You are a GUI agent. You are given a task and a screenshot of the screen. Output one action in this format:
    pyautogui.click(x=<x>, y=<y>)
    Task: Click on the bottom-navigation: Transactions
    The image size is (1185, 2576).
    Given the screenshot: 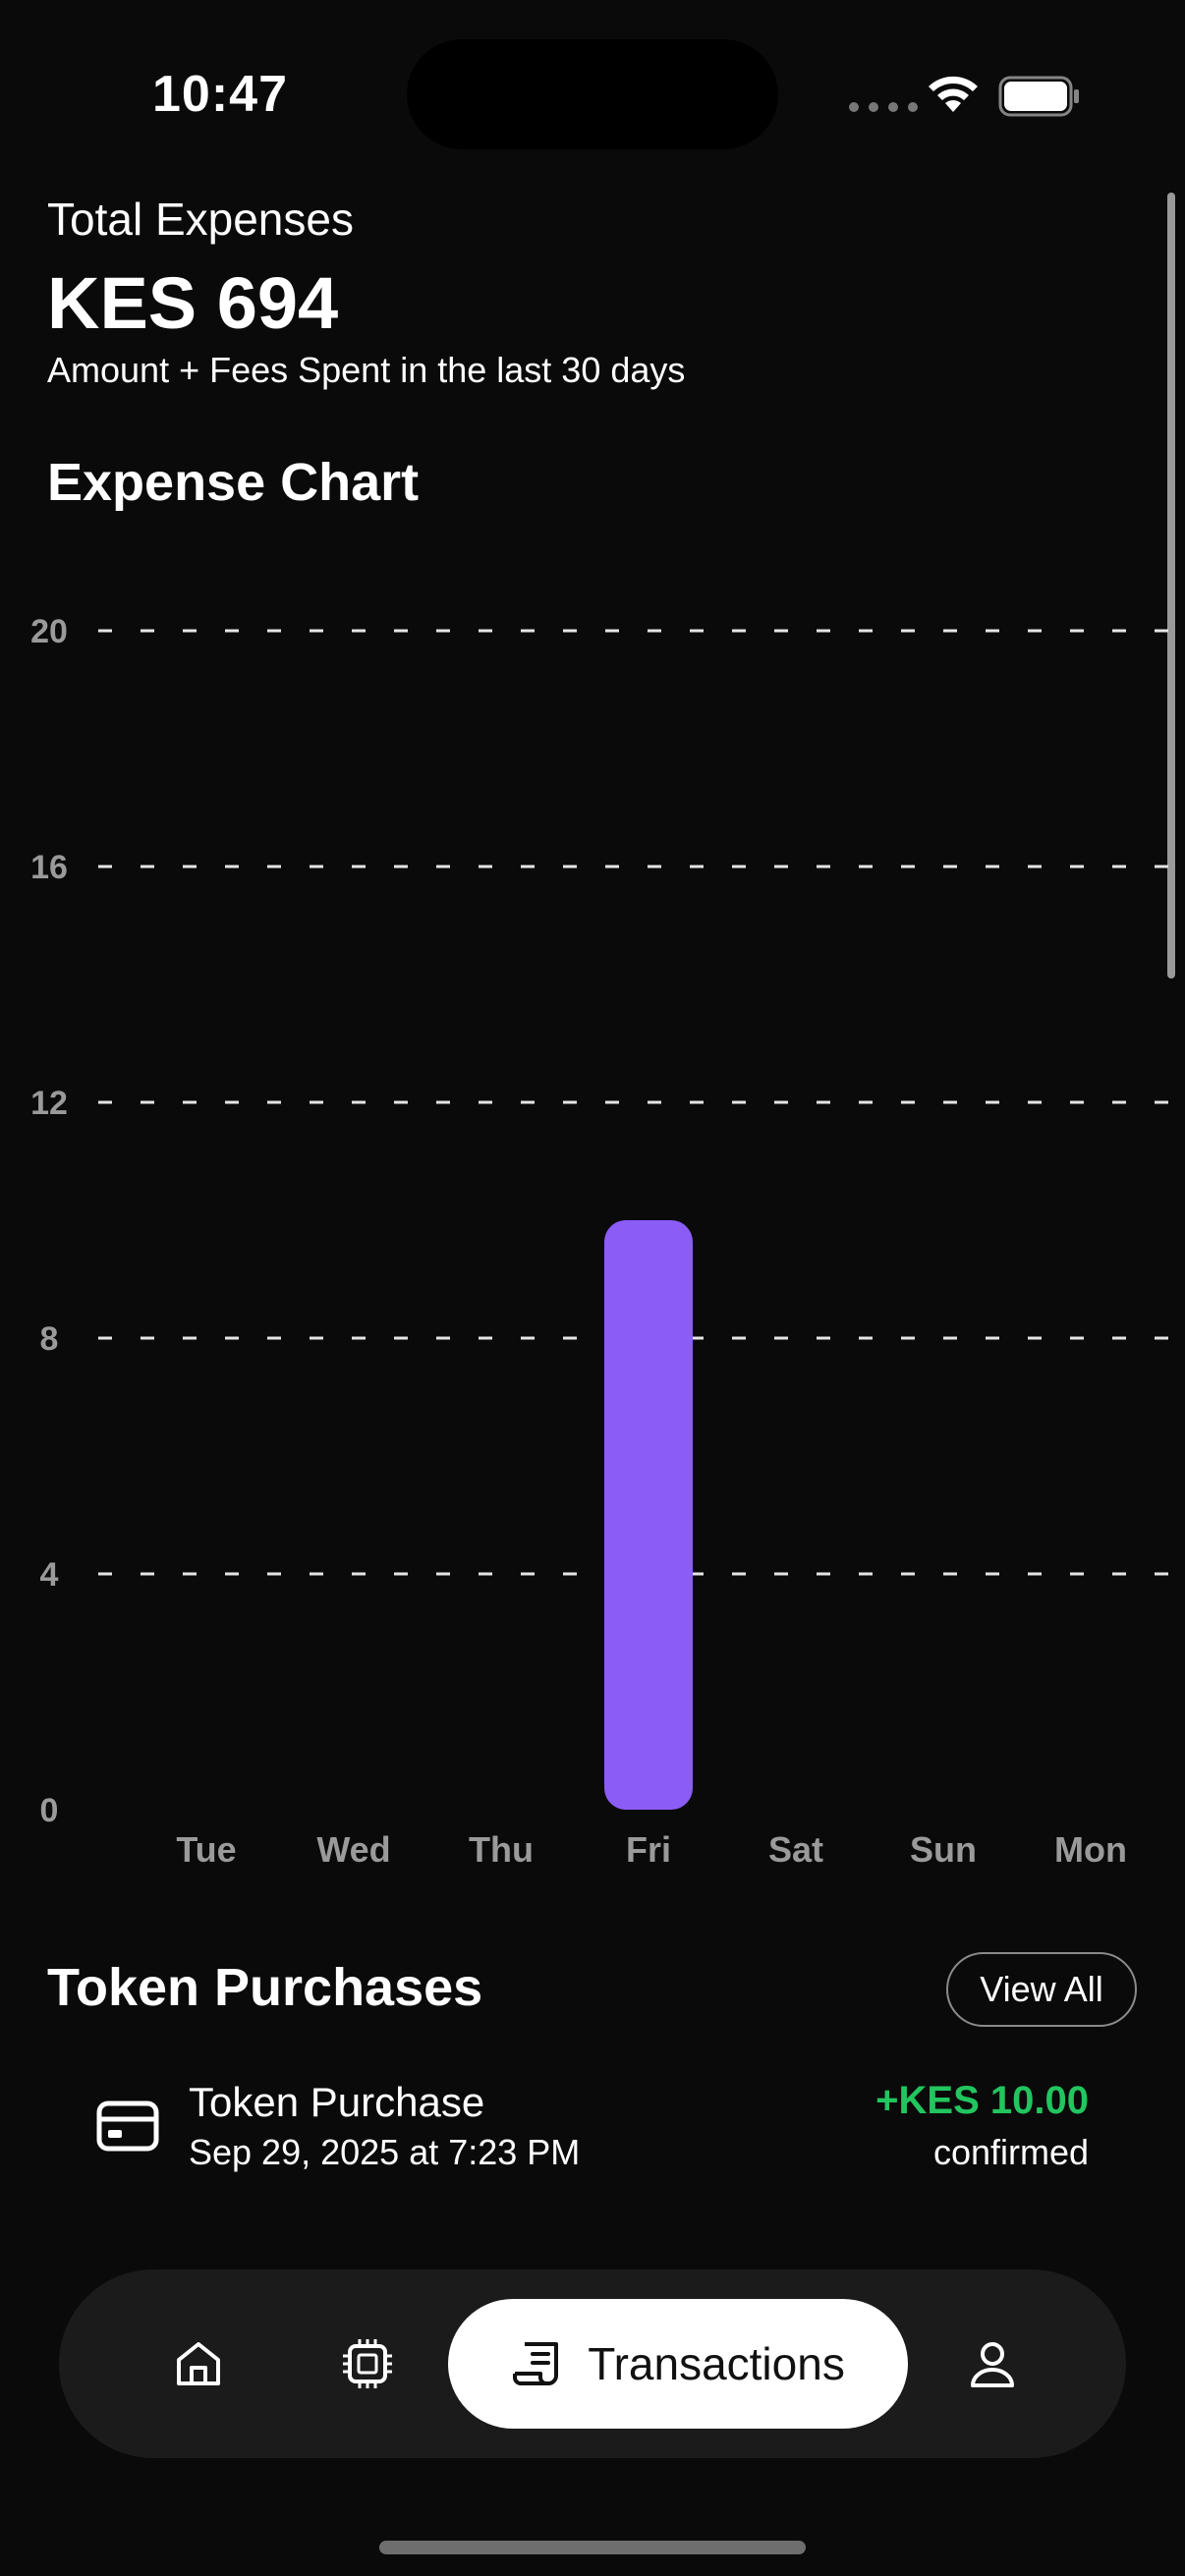 What is the action you would take?
    pyautogui.click(x=592, y=2363)
    